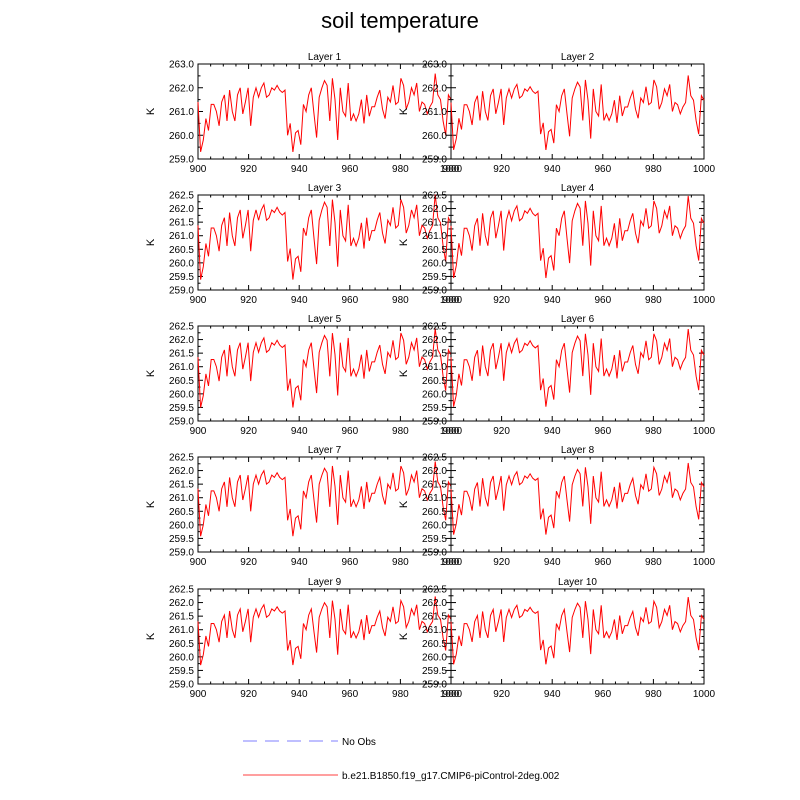 The height and width of the screenshot is (800, 800). Describe the element at coordinates (325, 582) in the screenshot. I see `panel-title: Layer 9` at that location.